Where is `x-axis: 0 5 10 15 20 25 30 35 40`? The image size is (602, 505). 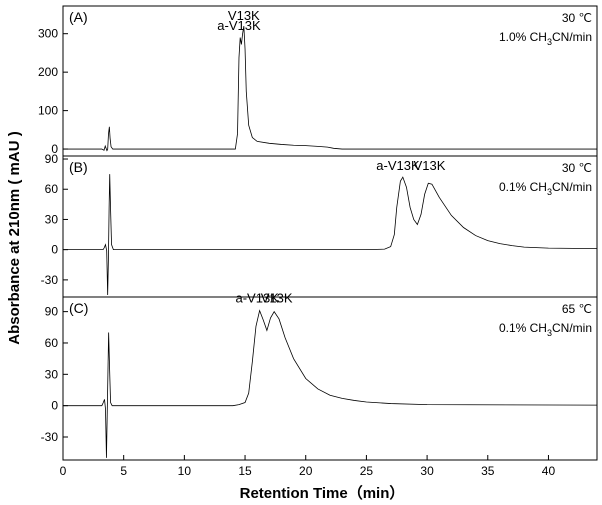 x-axis: 0 5 10 15 20 25 30 35 40 is located at coordinates (308, 466).